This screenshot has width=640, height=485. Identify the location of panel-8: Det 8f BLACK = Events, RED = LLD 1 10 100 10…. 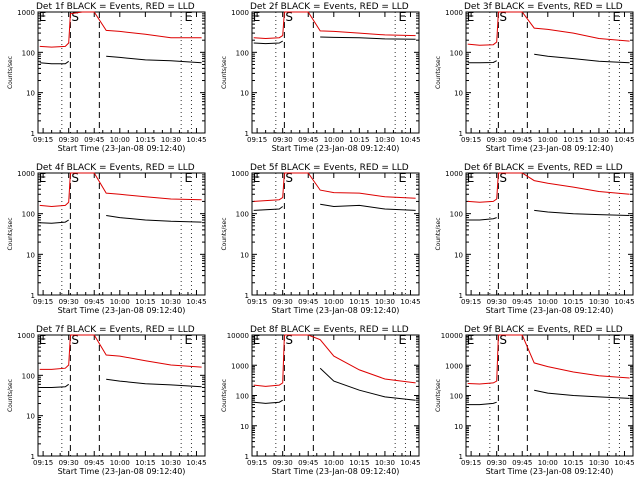
(321, 400).